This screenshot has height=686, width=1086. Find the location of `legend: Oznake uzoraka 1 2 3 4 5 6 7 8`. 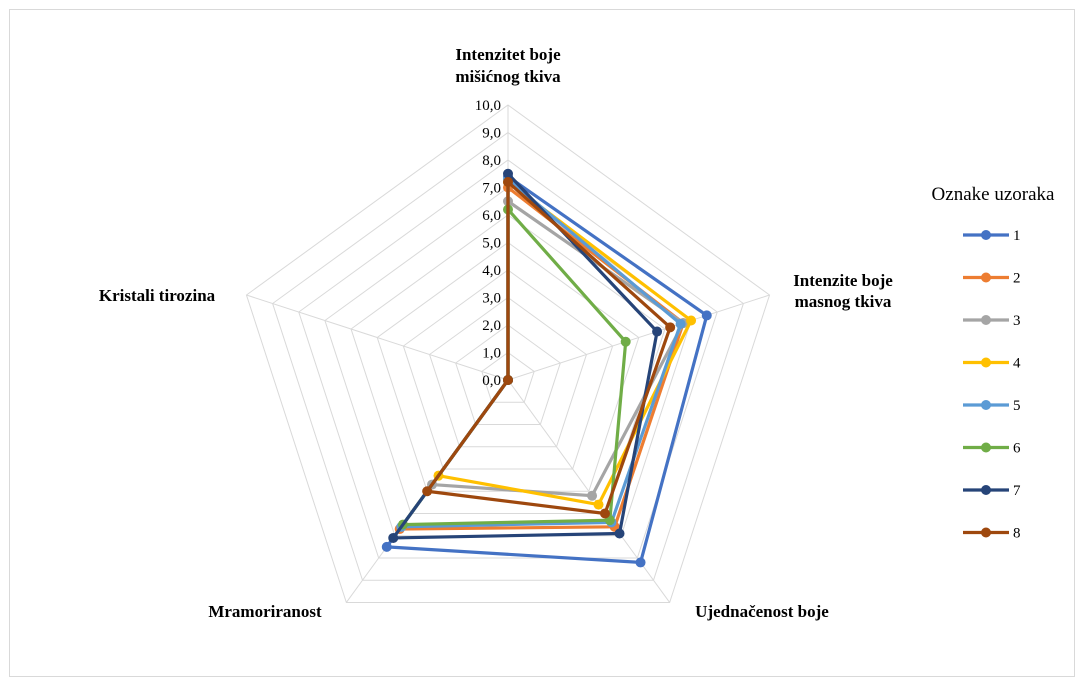

legend: Oznake uzoraka 1 2 3 4 5 6 7 8 is located at coordinates (993, 363).